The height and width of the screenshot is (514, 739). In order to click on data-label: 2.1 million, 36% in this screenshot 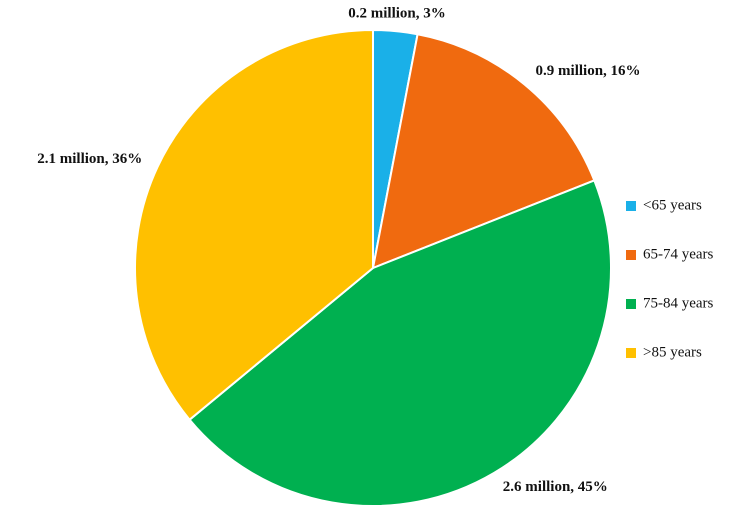, I will do `click(89, 159)`.